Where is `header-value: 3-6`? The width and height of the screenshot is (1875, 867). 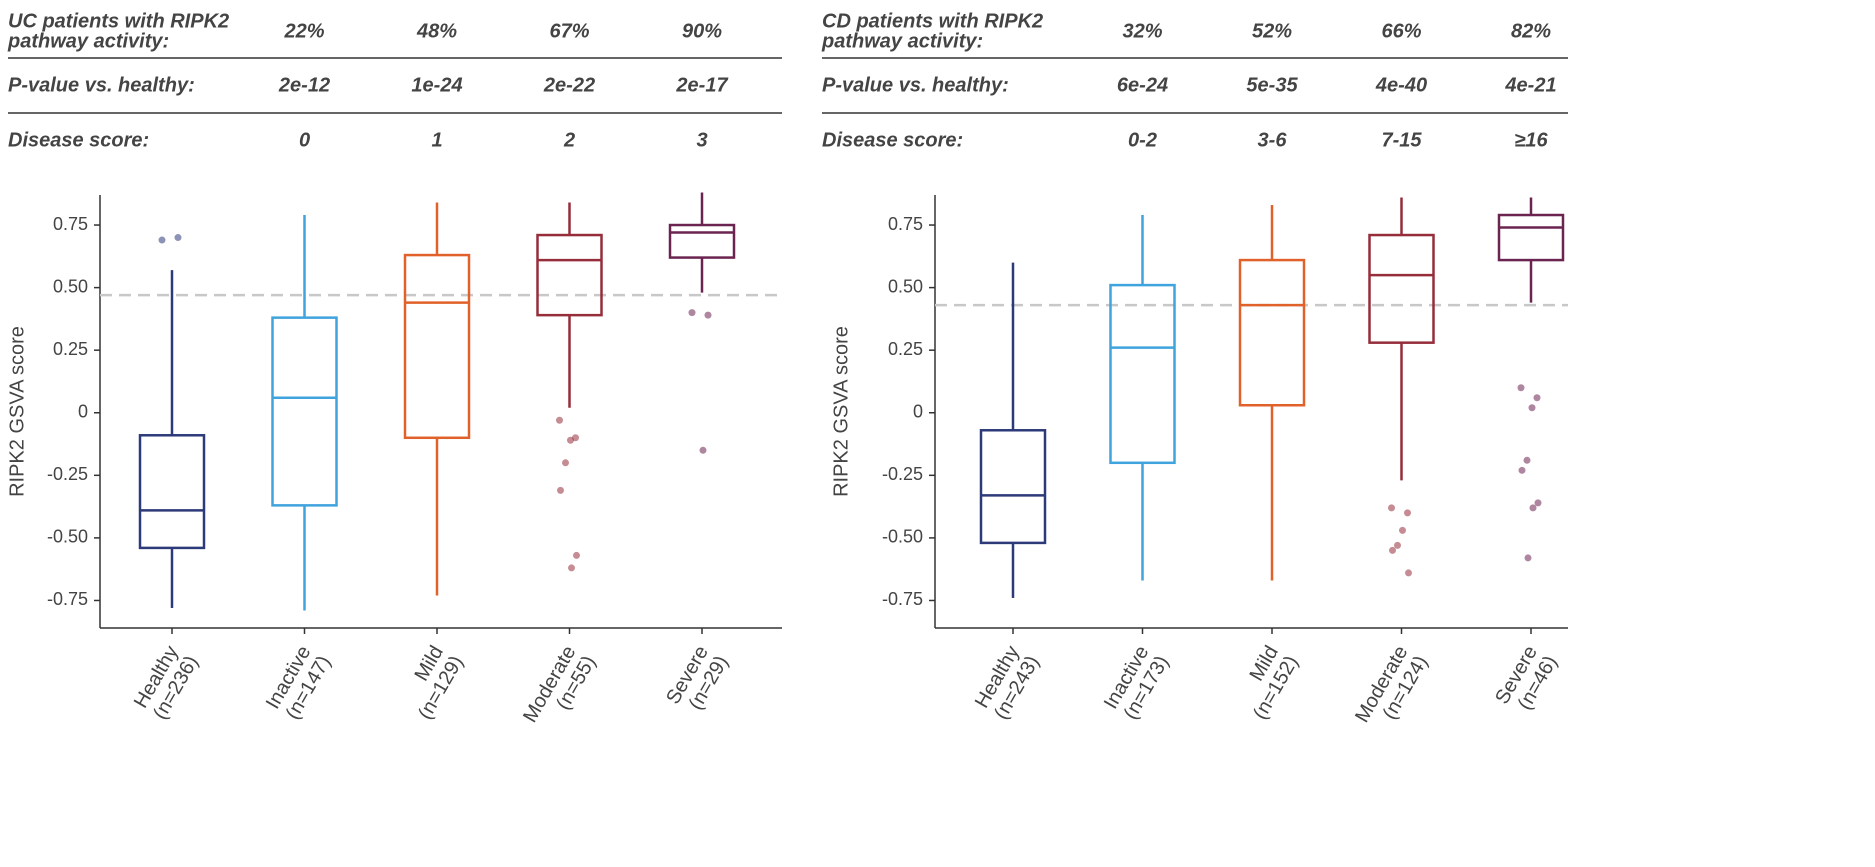 header-value: 3-6 is located at coordinates (1273, 140).